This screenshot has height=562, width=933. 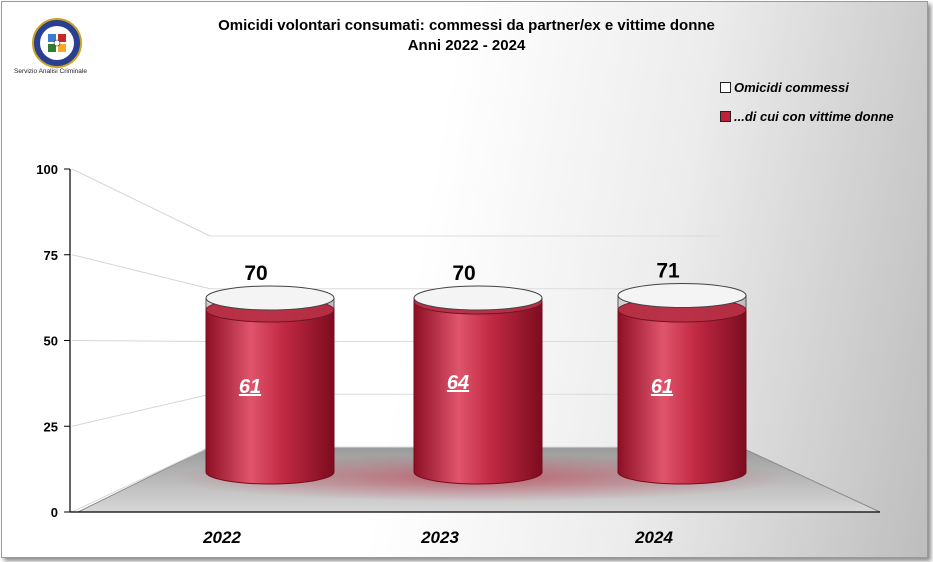 I want to click on y-tick-label: 25, so click(x=51, y=426).